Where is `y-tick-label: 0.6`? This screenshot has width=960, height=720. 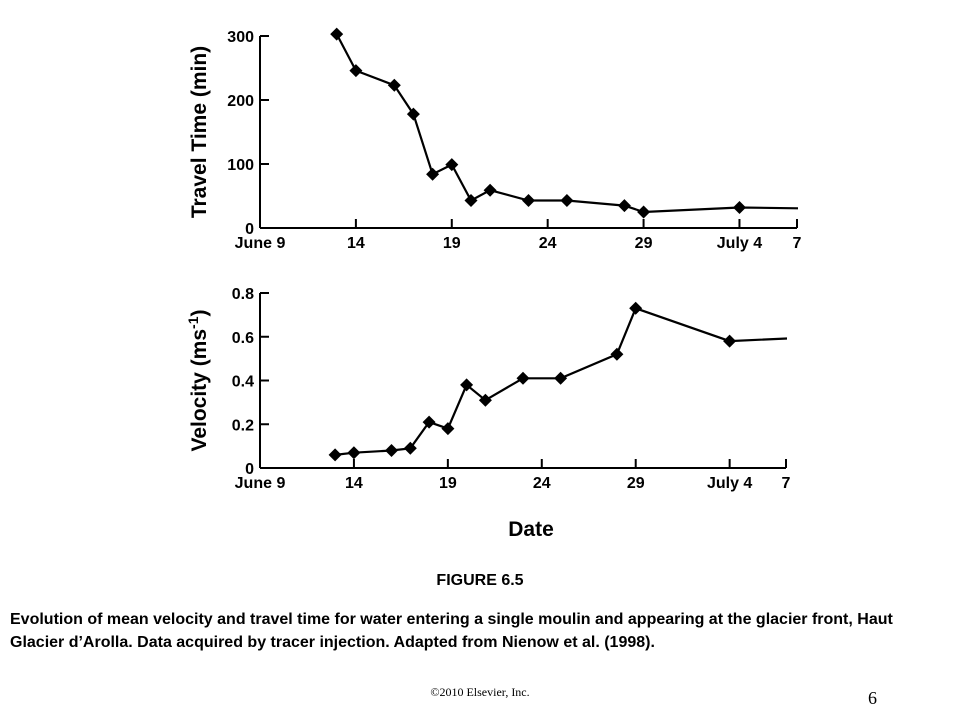
y-tick-label: 0.6 is located at coordinates (243, 338).